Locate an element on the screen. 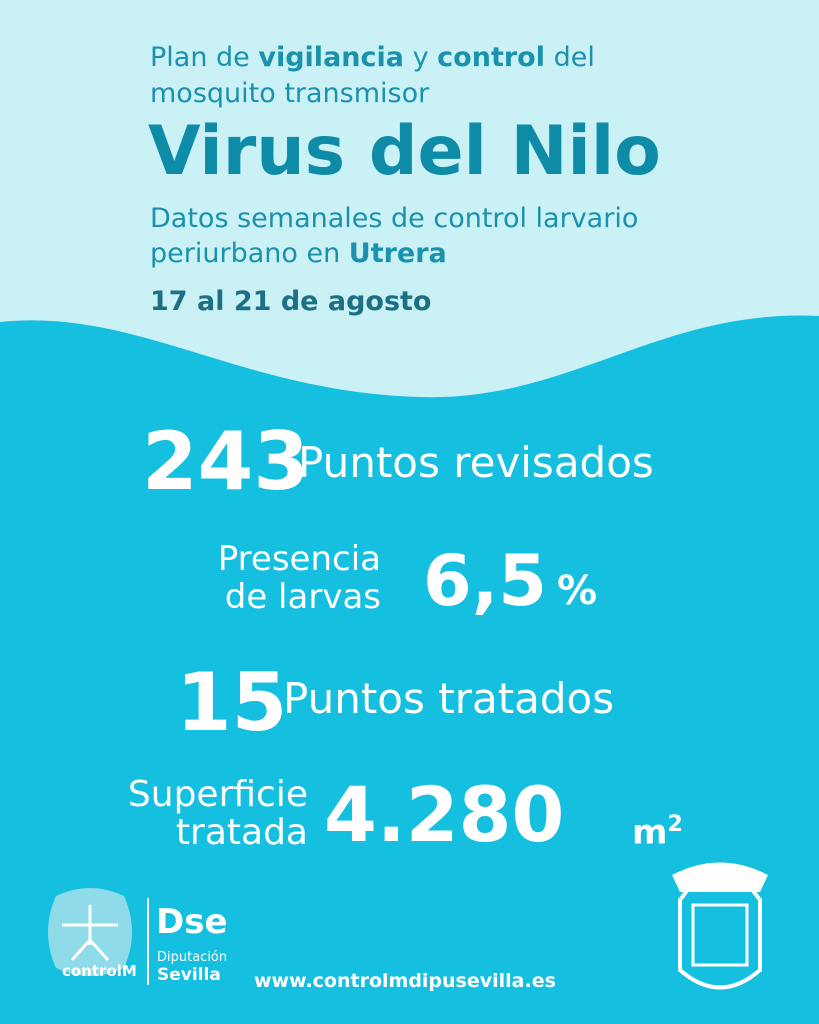 This screenshot has height=1024, width=819. logo-mark: Dse is located at coordinates (192, 922).